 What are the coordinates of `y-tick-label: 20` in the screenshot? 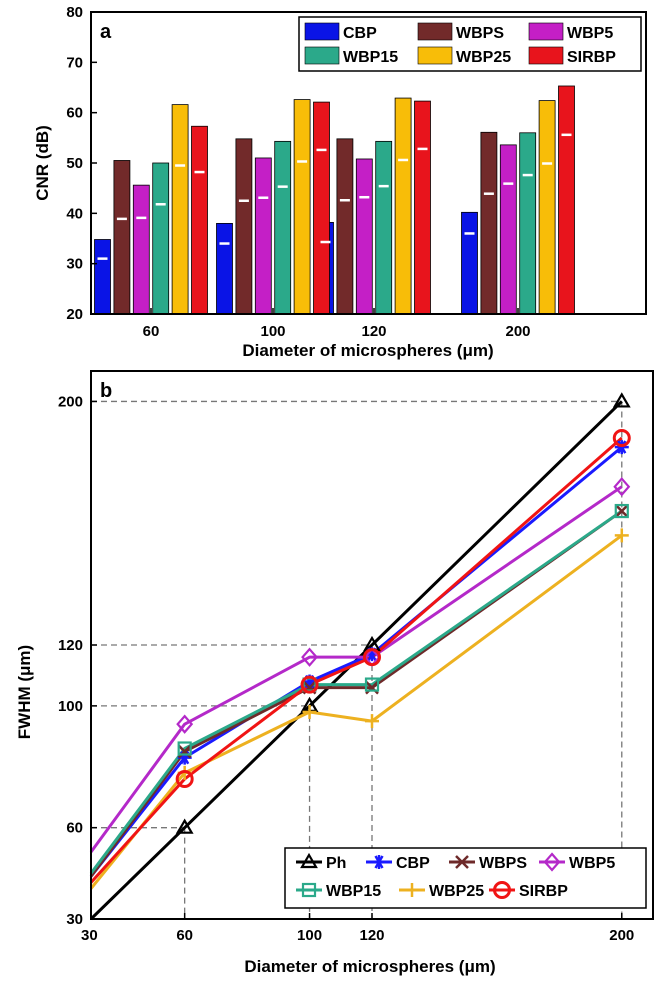 It's located at (74, 314).